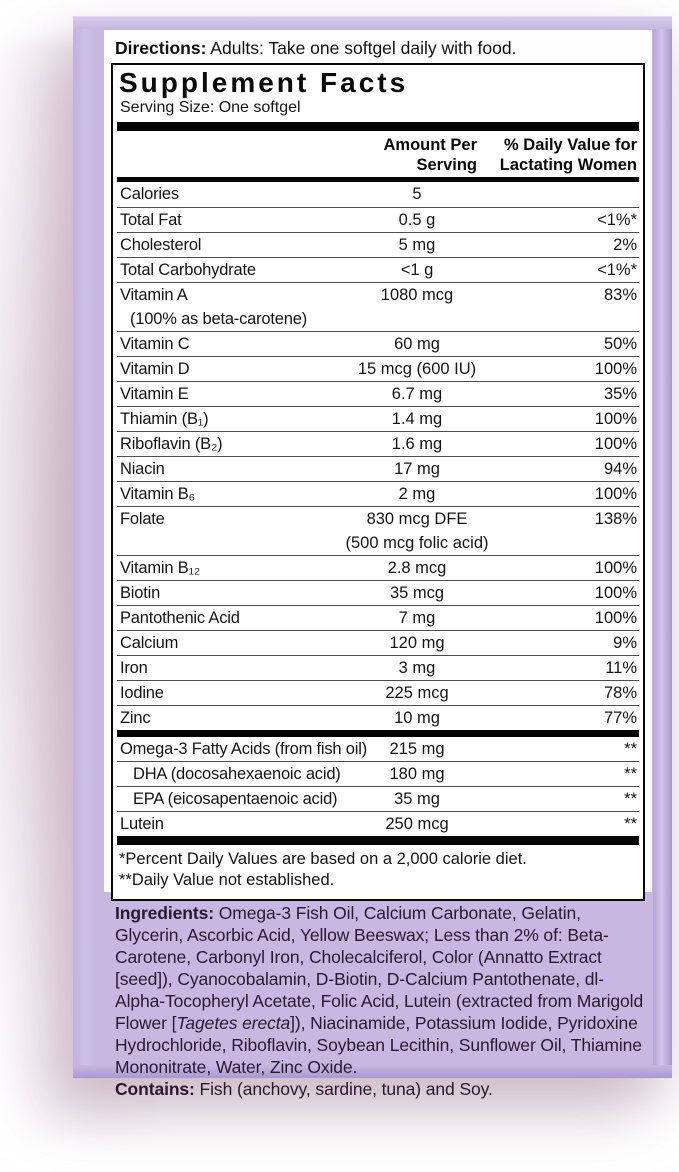 This screenshot has height=1172, width=679. What do you see at coordinates (378, 617) in the screenshot?
I see `nutrient-row: Pantothenic Acid 7 mg 100%` at bounding box center [378, 617].